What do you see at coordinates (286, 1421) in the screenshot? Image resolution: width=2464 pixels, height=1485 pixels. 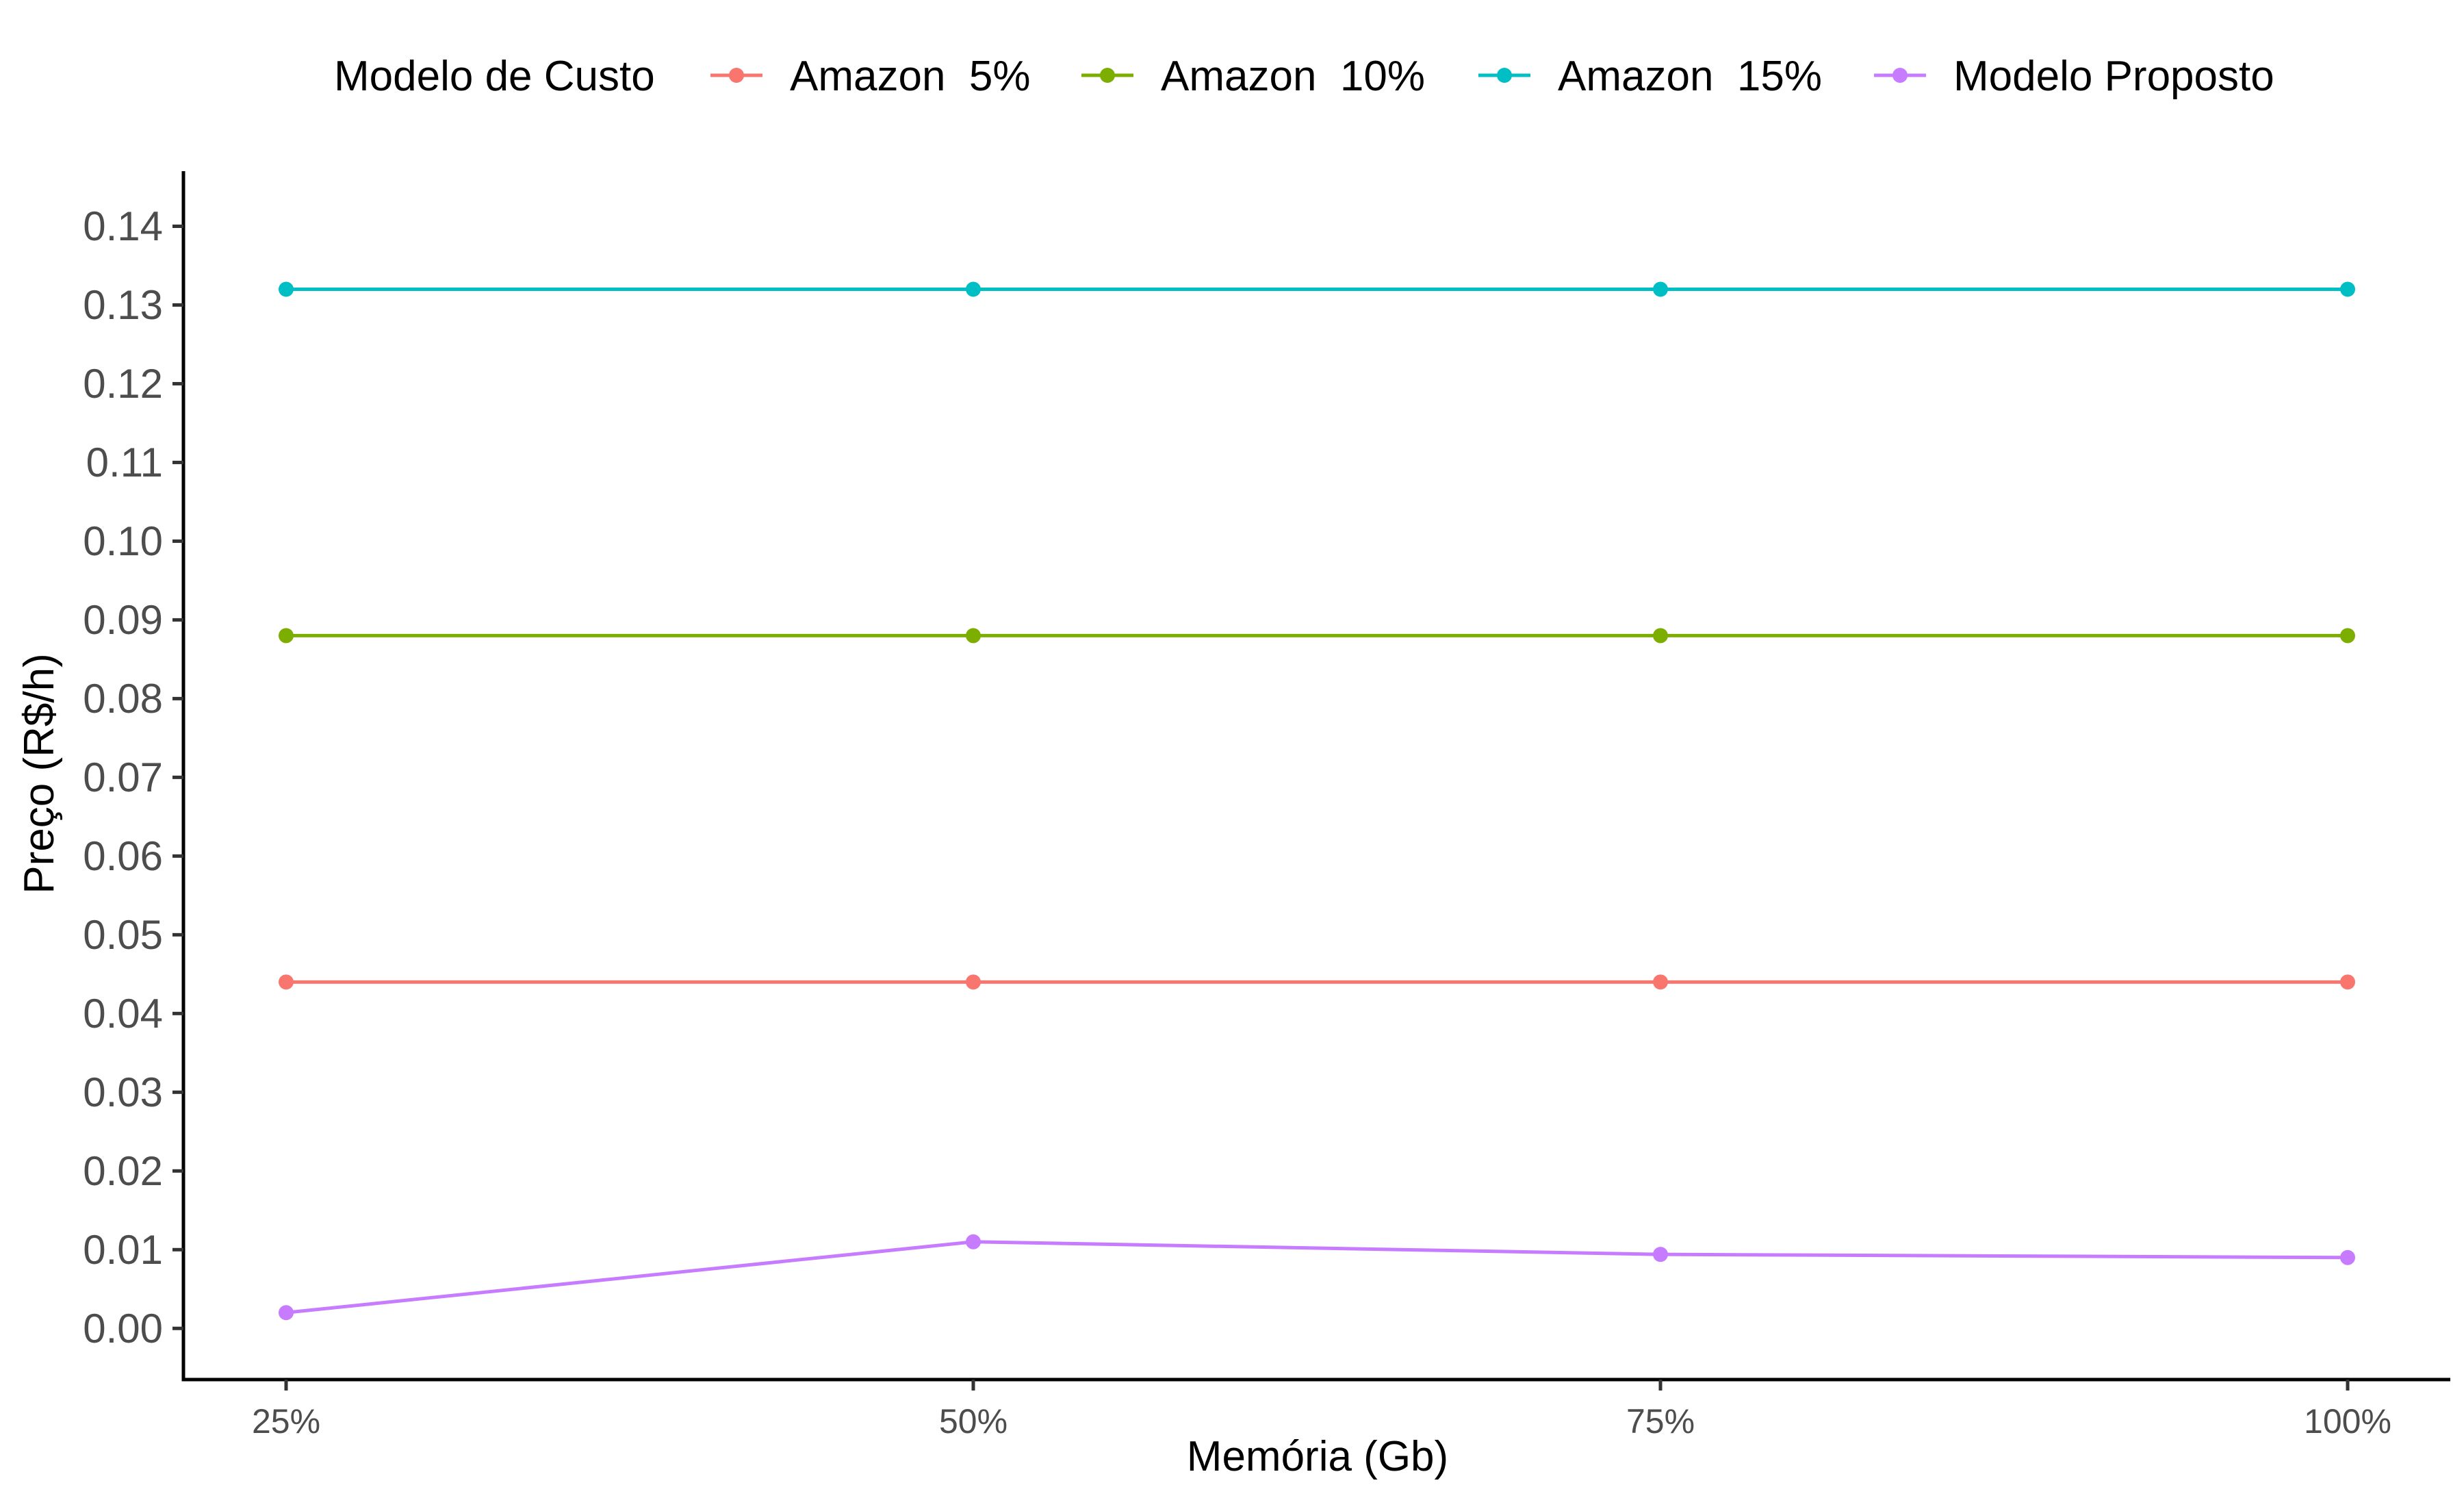 I see `x-tick-label: 25%` at bounding box center [286, 1421].